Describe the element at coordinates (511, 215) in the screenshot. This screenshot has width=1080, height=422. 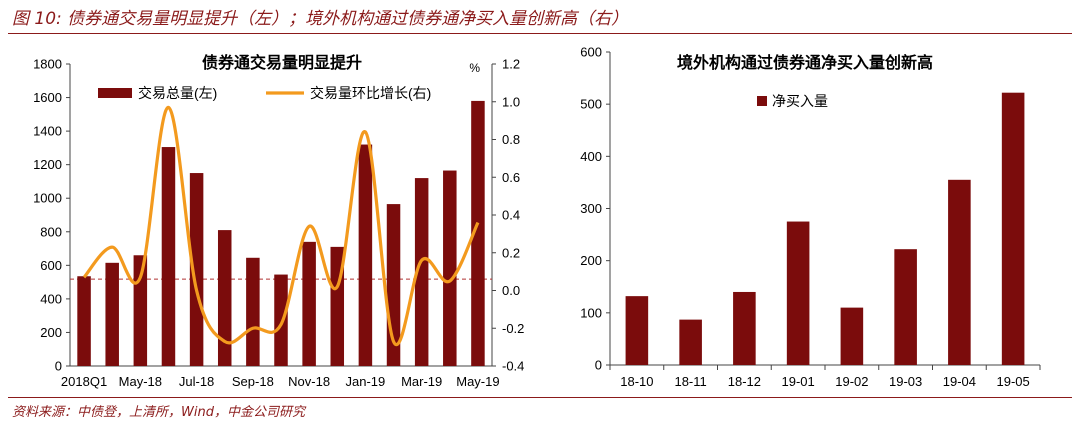
I see `right-y-tick-label: 0.4` at that location.